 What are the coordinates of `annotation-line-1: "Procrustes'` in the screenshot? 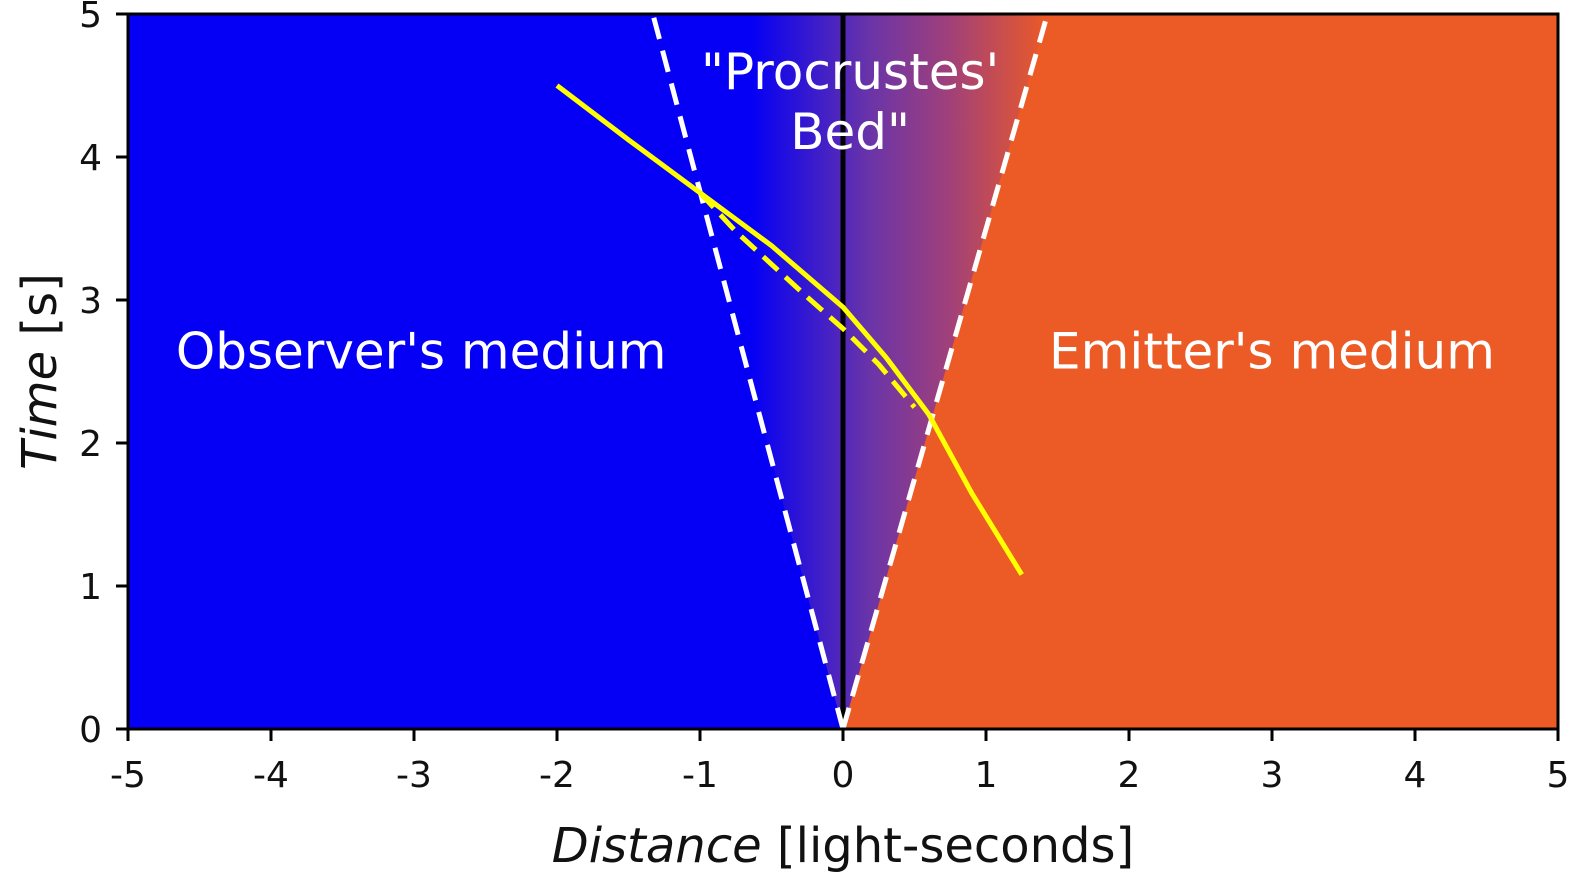 It's located at (850, 72).